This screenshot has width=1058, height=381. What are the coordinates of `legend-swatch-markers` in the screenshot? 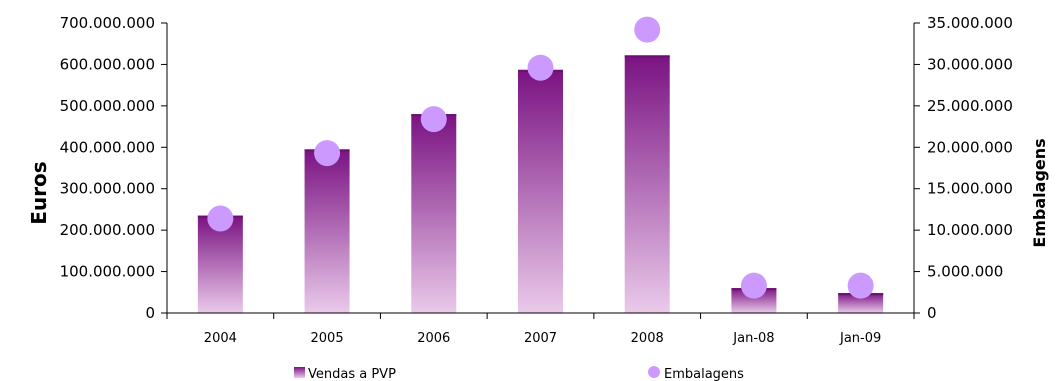 It's located at (654, 372).